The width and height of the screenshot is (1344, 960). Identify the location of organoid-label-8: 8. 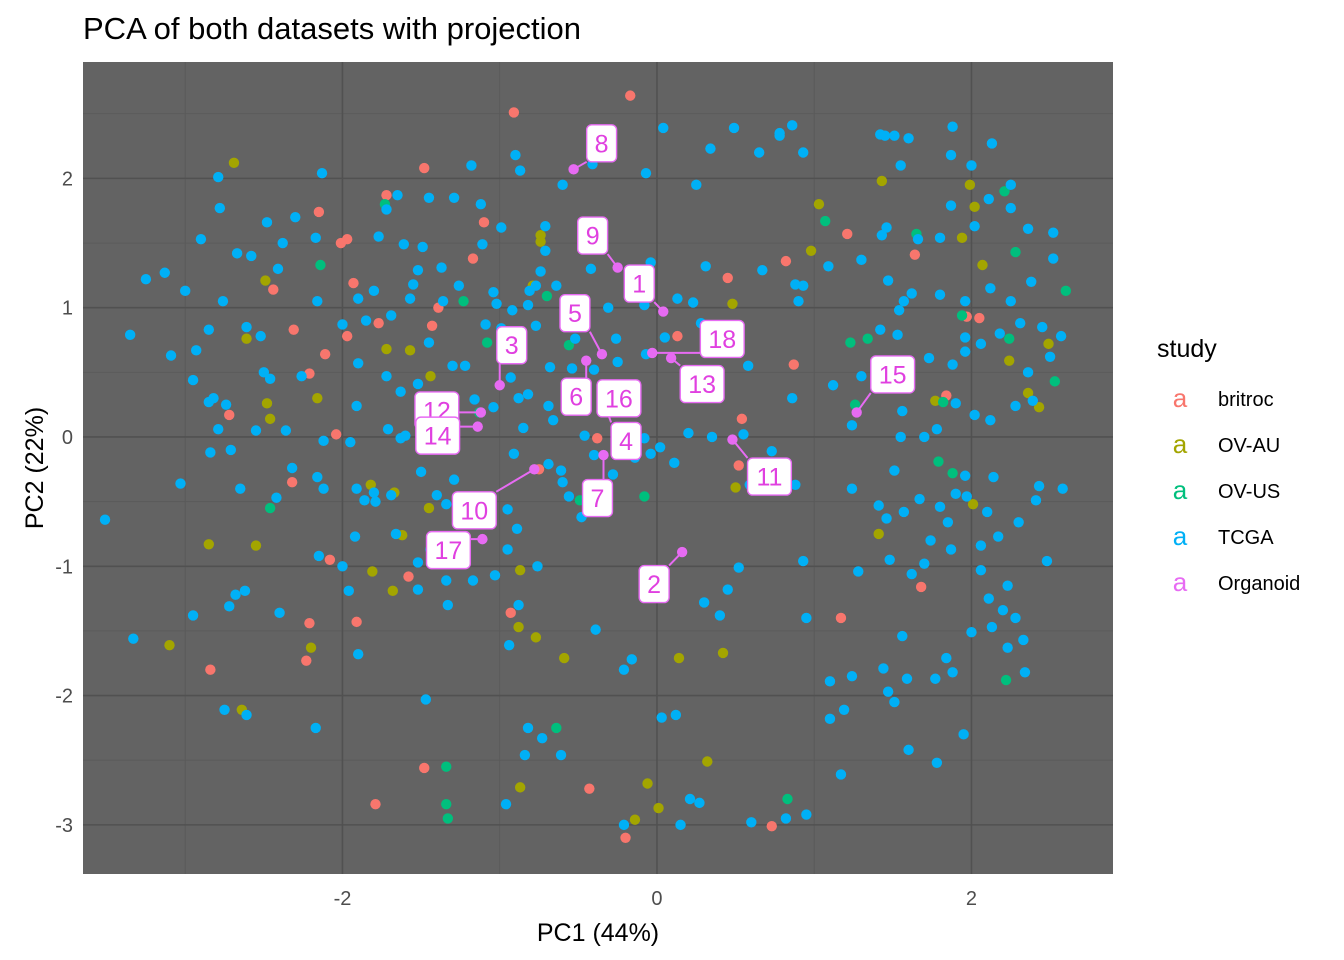
(595, 147).